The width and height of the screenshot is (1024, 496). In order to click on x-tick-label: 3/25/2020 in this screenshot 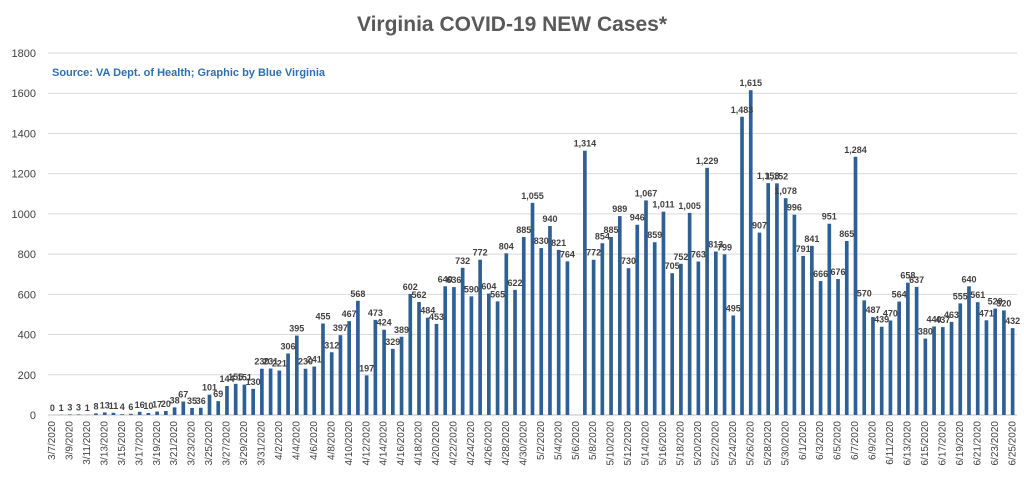, I will do `click(209, 443)`.